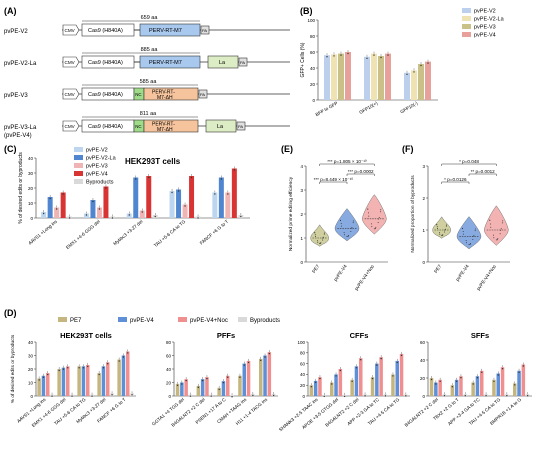  What do you see at coordinates (209, 321) in the screenshot?
I see `legend-label: pvPE-V4+Noc` at bounding box center [209, 321].